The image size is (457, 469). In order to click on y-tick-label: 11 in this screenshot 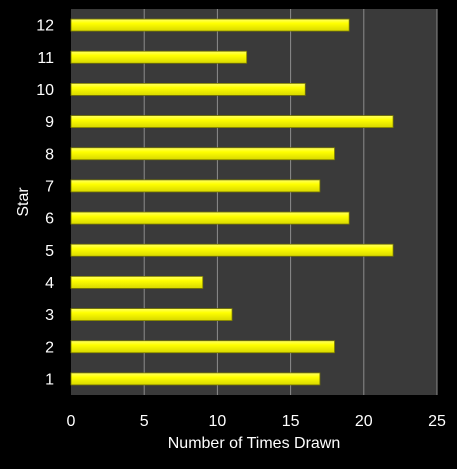, I will do `click(45, 58)`.